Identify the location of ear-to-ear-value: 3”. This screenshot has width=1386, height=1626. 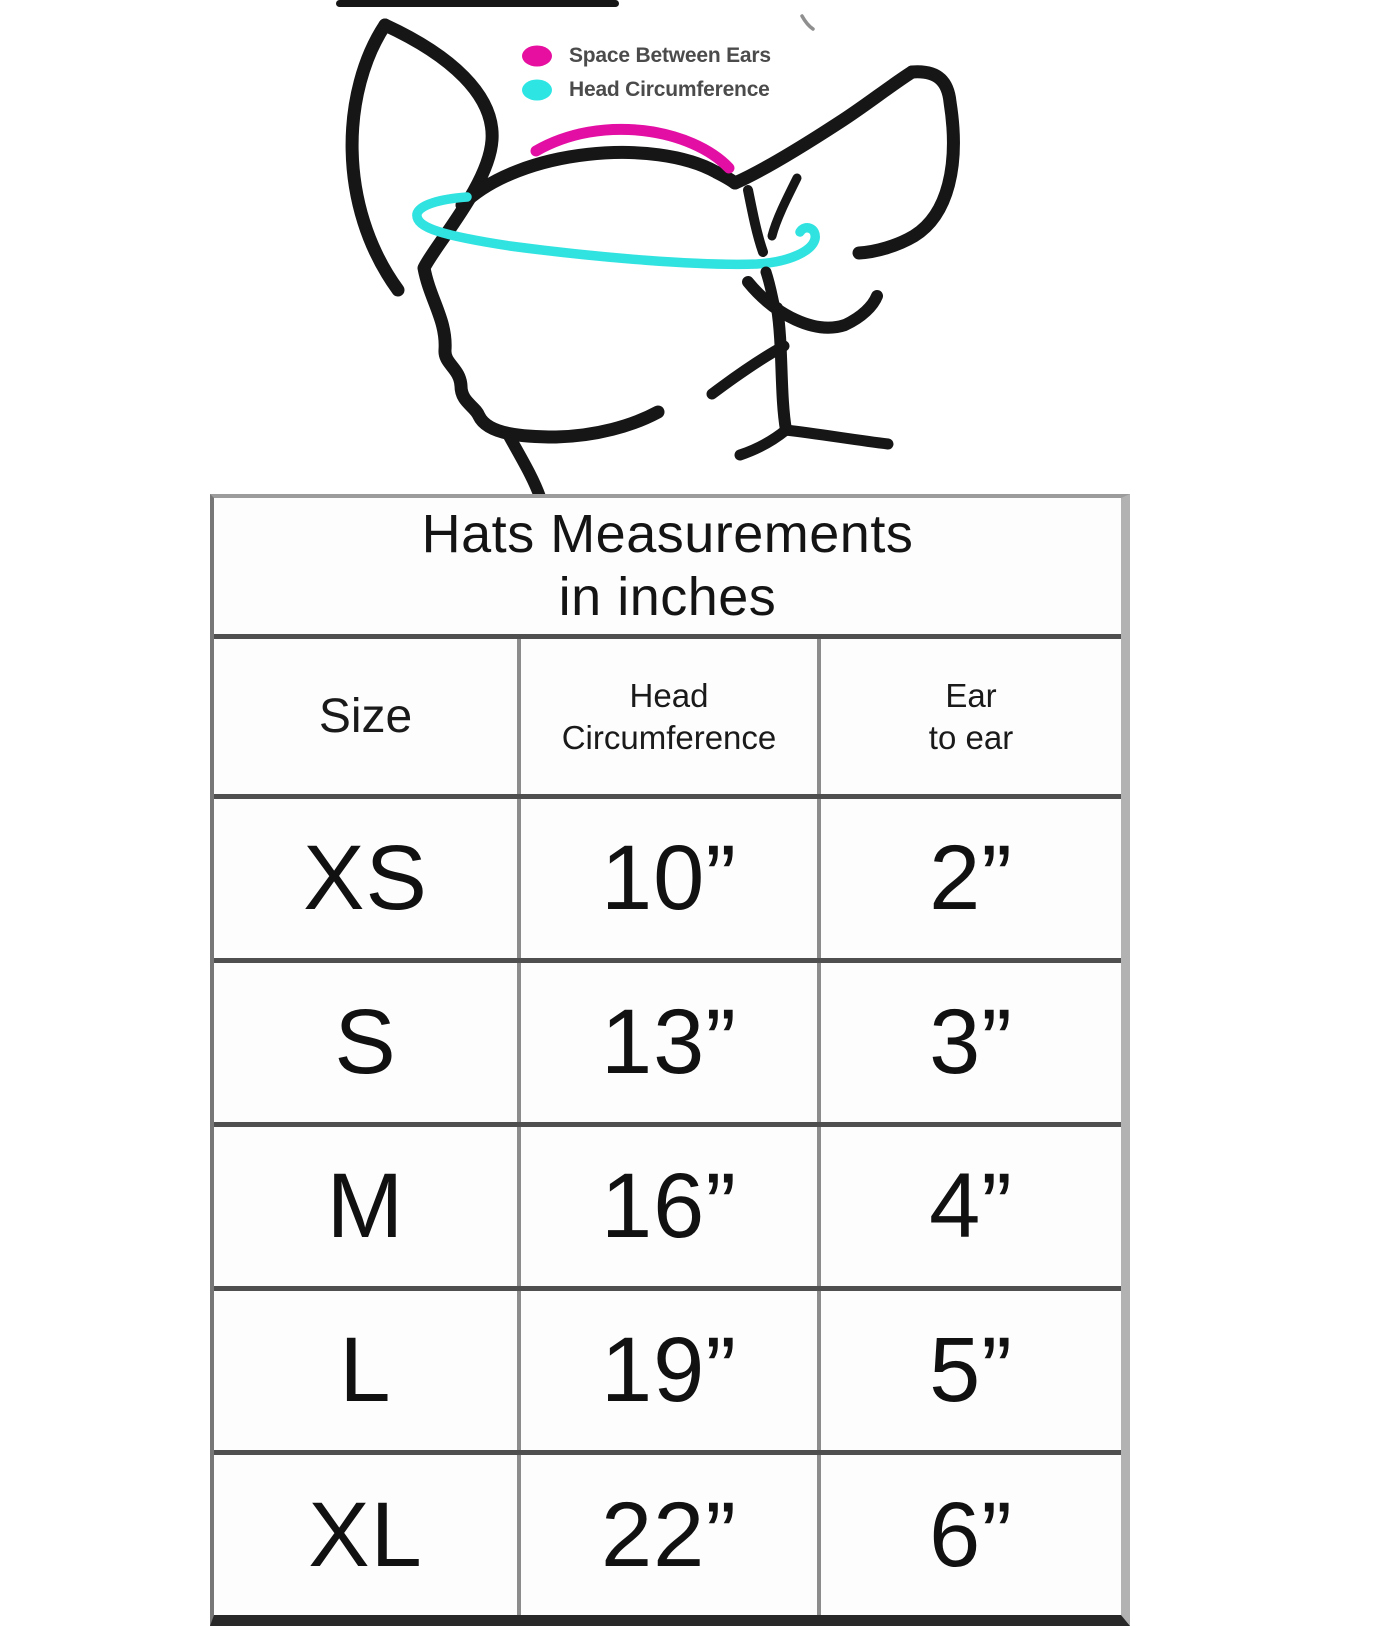
(969, 1042).